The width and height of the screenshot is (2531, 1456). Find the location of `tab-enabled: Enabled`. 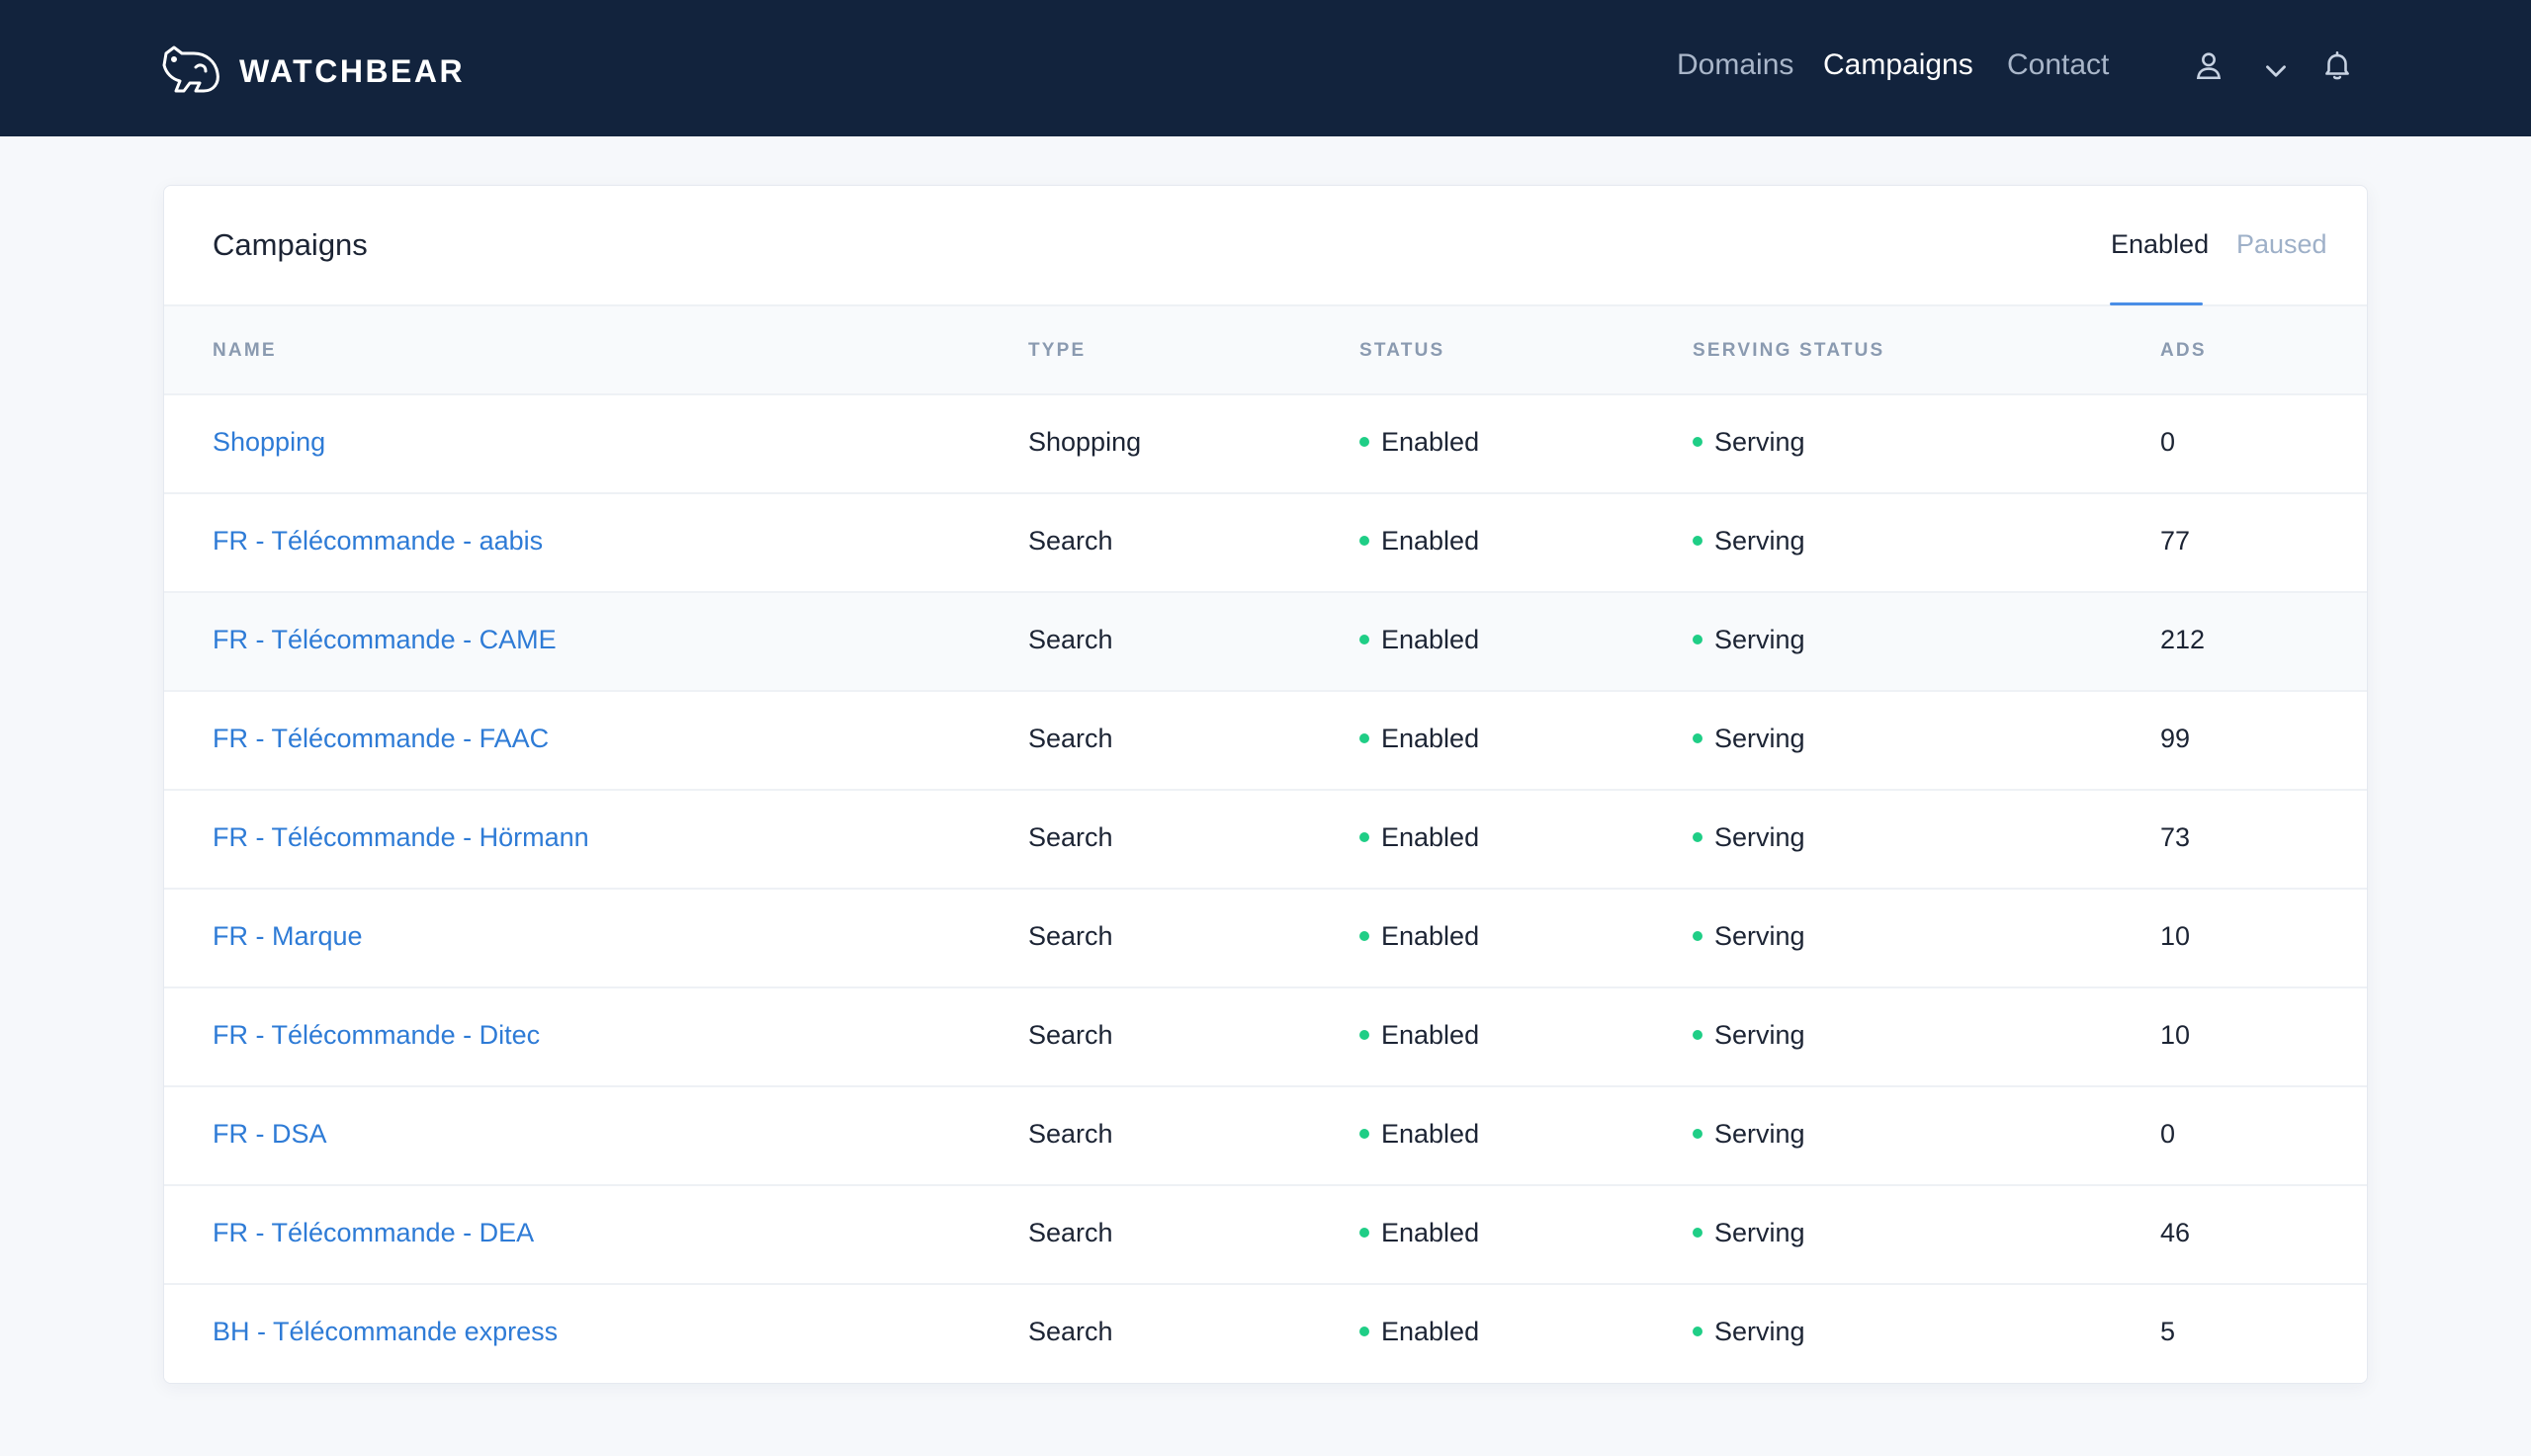

tab-enabled: Enabled is located at coordinates (2160, 244).